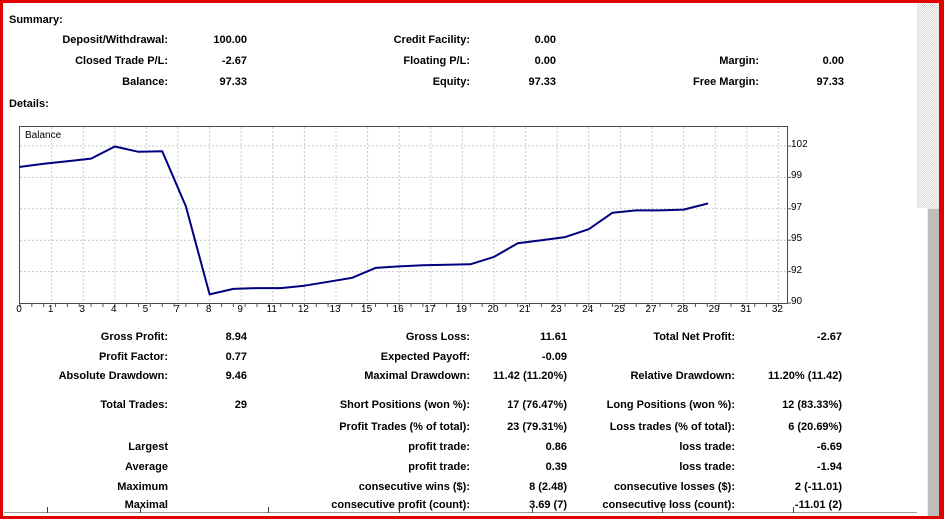  Describe the element at coordinates (725, 82) in the screenshot. I see `stat-label: Free Margin:` at that location.